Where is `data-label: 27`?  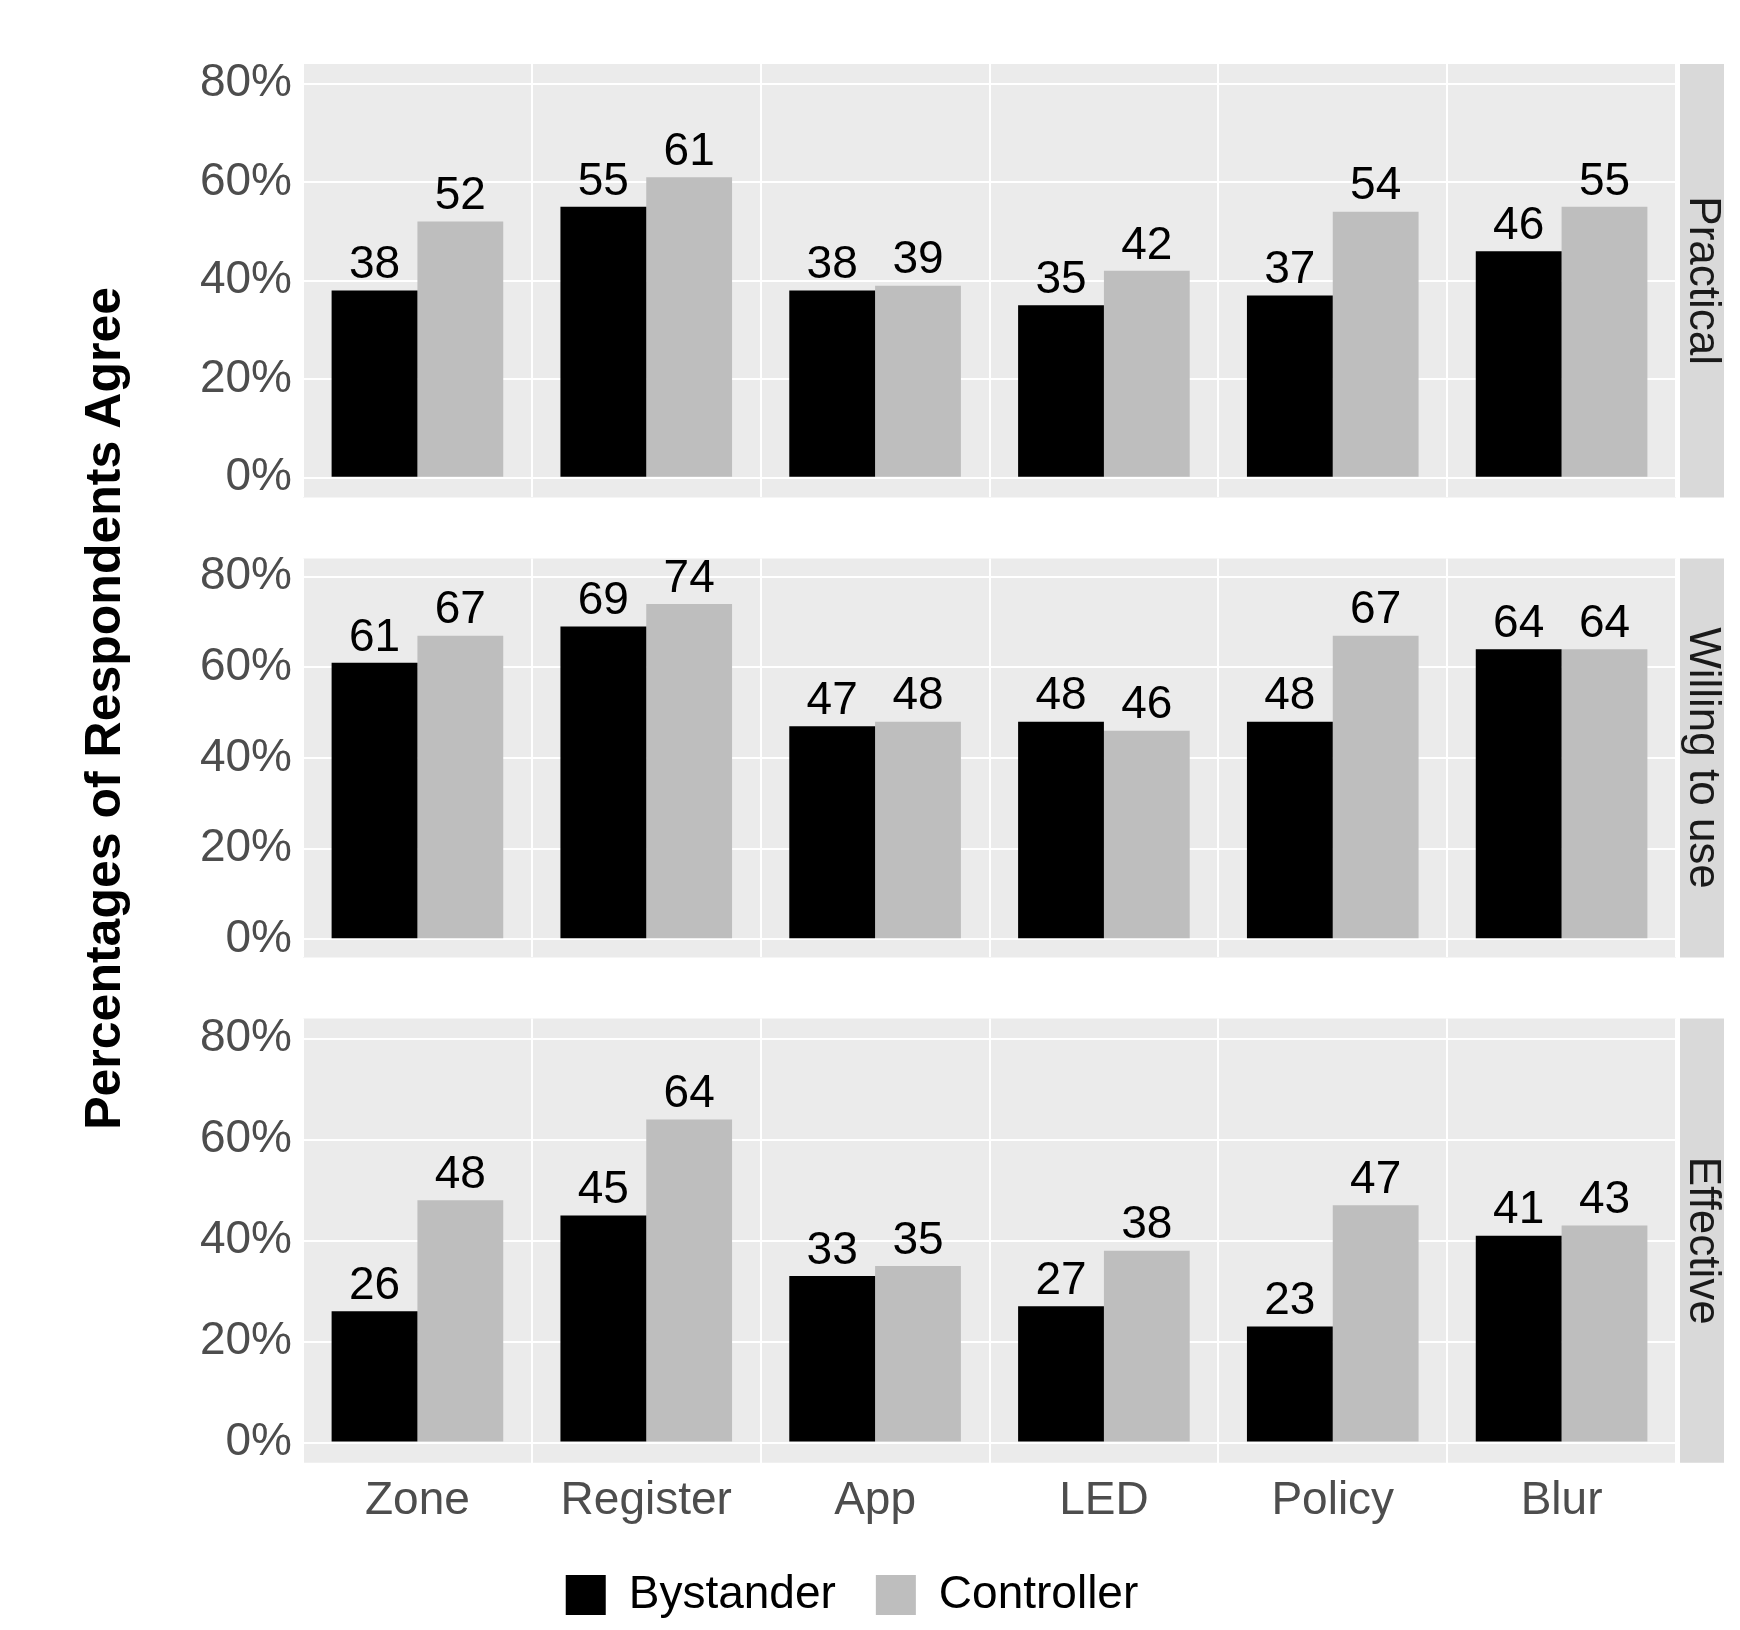 data-label: 27 is located at coordinates (1061, 1278).